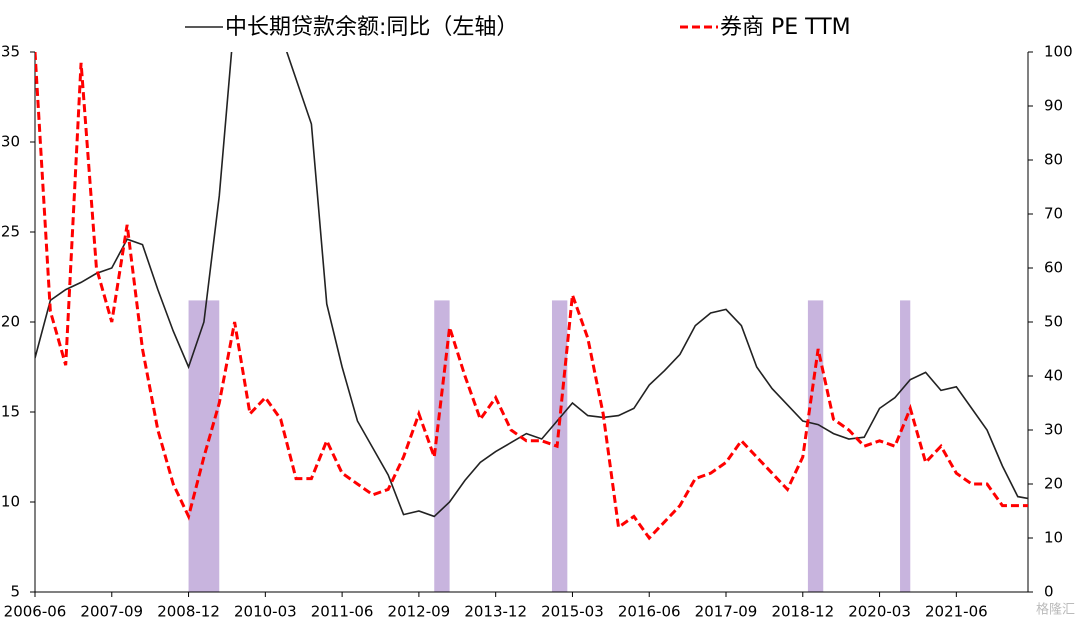 The image size is (1080, 626). I want to click on y2-tick-label: 100, so click(1058, 52).